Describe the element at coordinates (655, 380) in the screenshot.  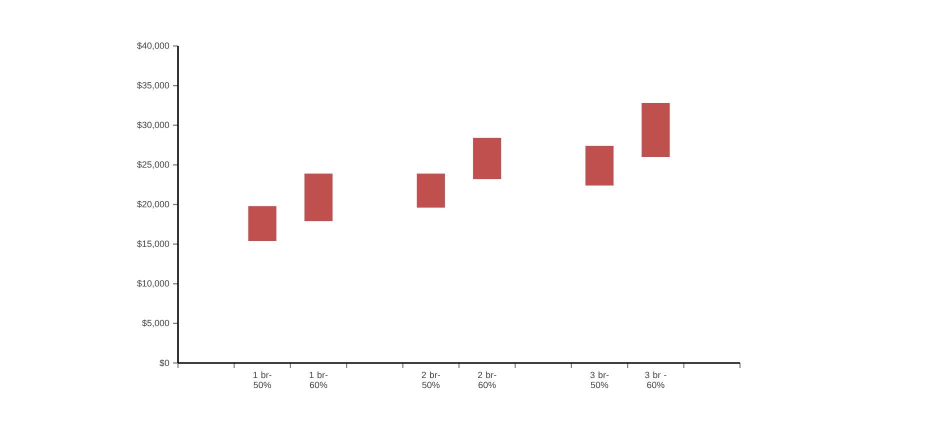
I see `x-tick-label: 3 br - 60%` at that location.